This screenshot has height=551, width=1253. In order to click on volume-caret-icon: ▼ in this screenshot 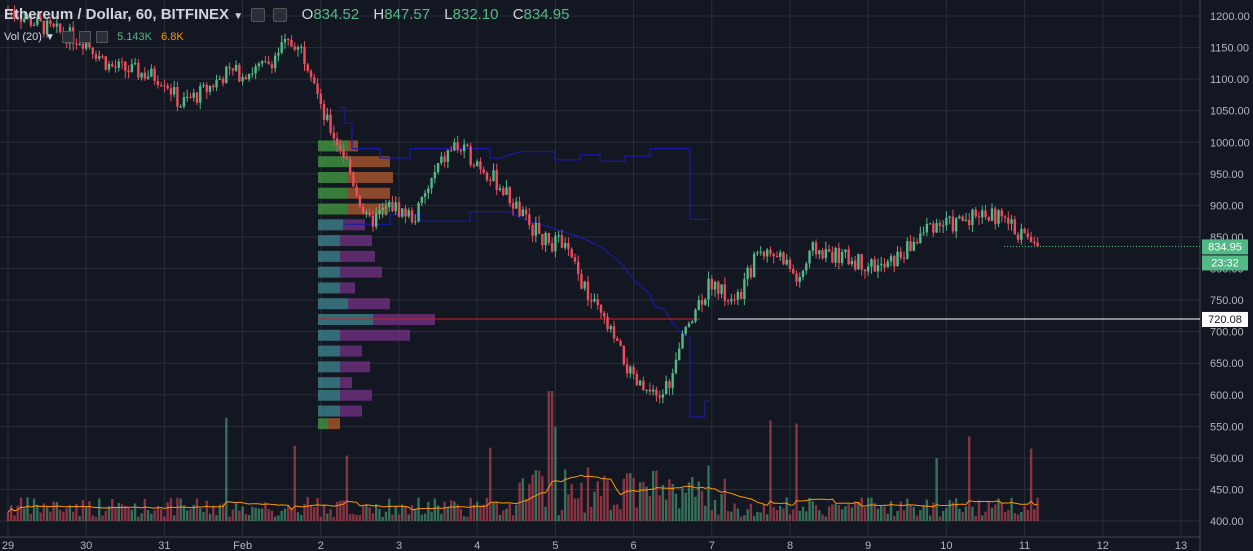, I will do `click(49, 37)`.